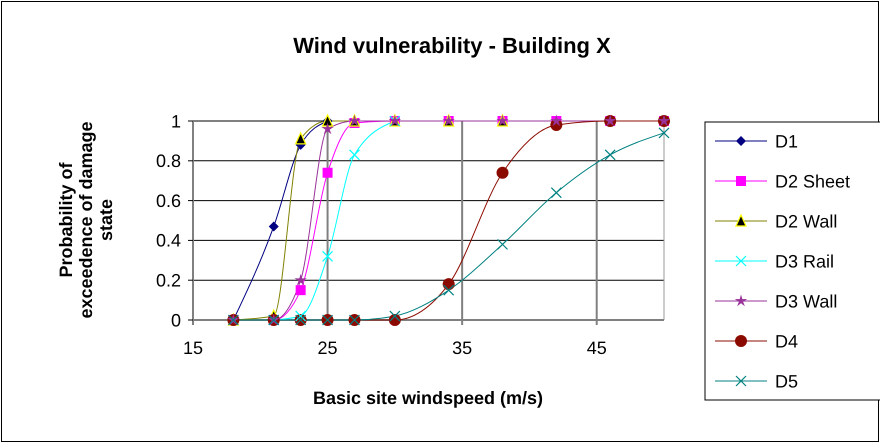  Describe the element at coordinates (812, 181) in the screenshot. I see `legend-label: D2 Sheet` at that location.